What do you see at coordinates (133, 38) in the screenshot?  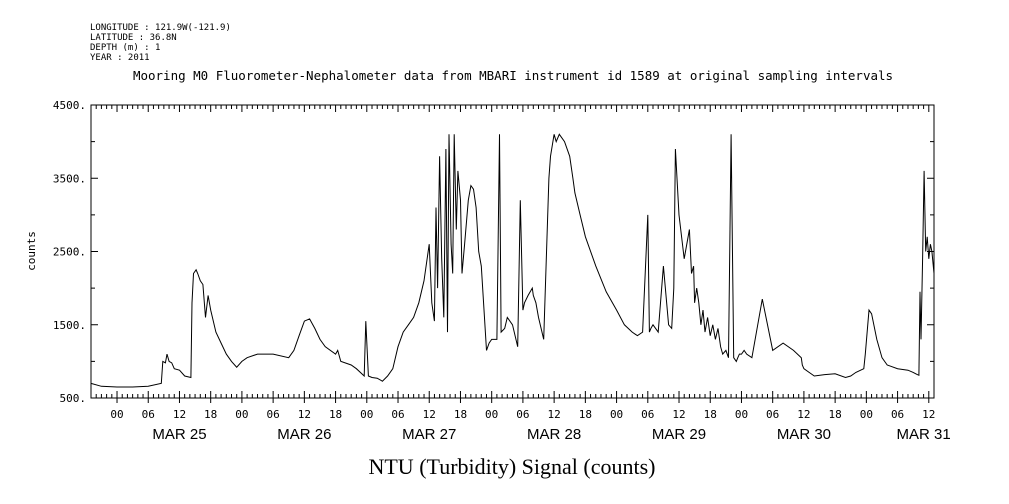 I see `latitude-label: LATITUDE : 36.8N` at bounding box center [133, 38].